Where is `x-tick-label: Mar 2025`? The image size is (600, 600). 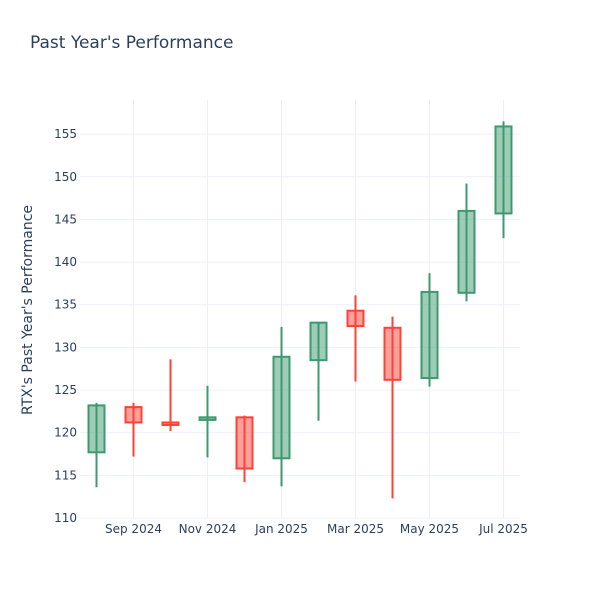 x-tick-label: Mar 2025 is located at coordinates (355, 529).